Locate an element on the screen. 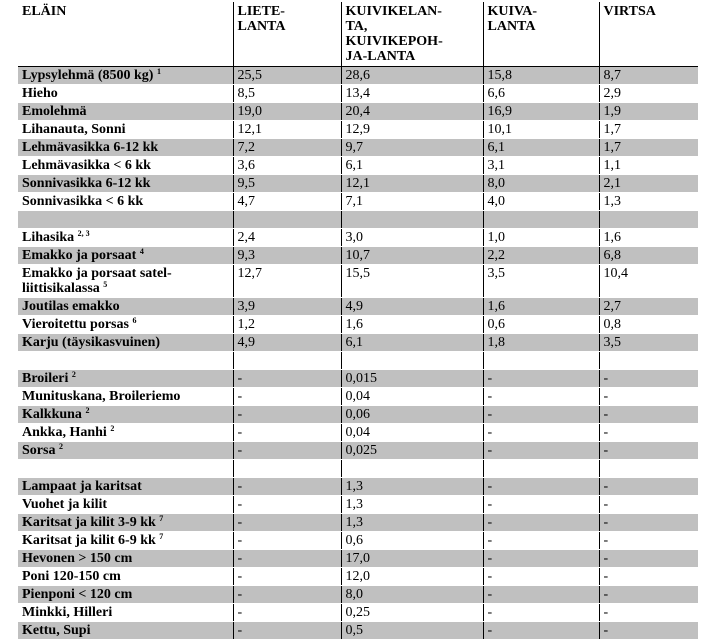 This screenshot has height=640, width=703. table-row: Sonnivasikka 6-12 kk 9,5 12,1 8,0 2,1 is located at coordinates (358, 183).